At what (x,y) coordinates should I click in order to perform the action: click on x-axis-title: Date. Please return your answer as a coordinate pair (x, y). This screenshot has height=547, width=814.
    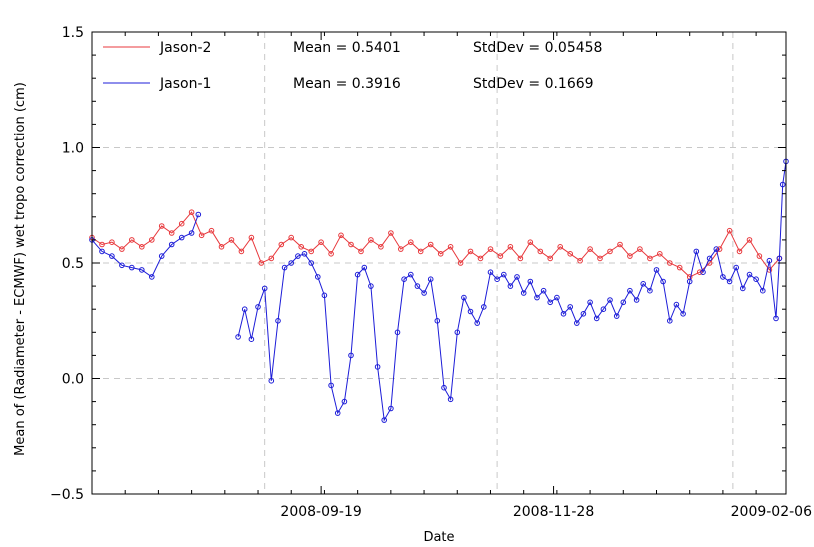
    Looking at the image, I should click on (438, 537).